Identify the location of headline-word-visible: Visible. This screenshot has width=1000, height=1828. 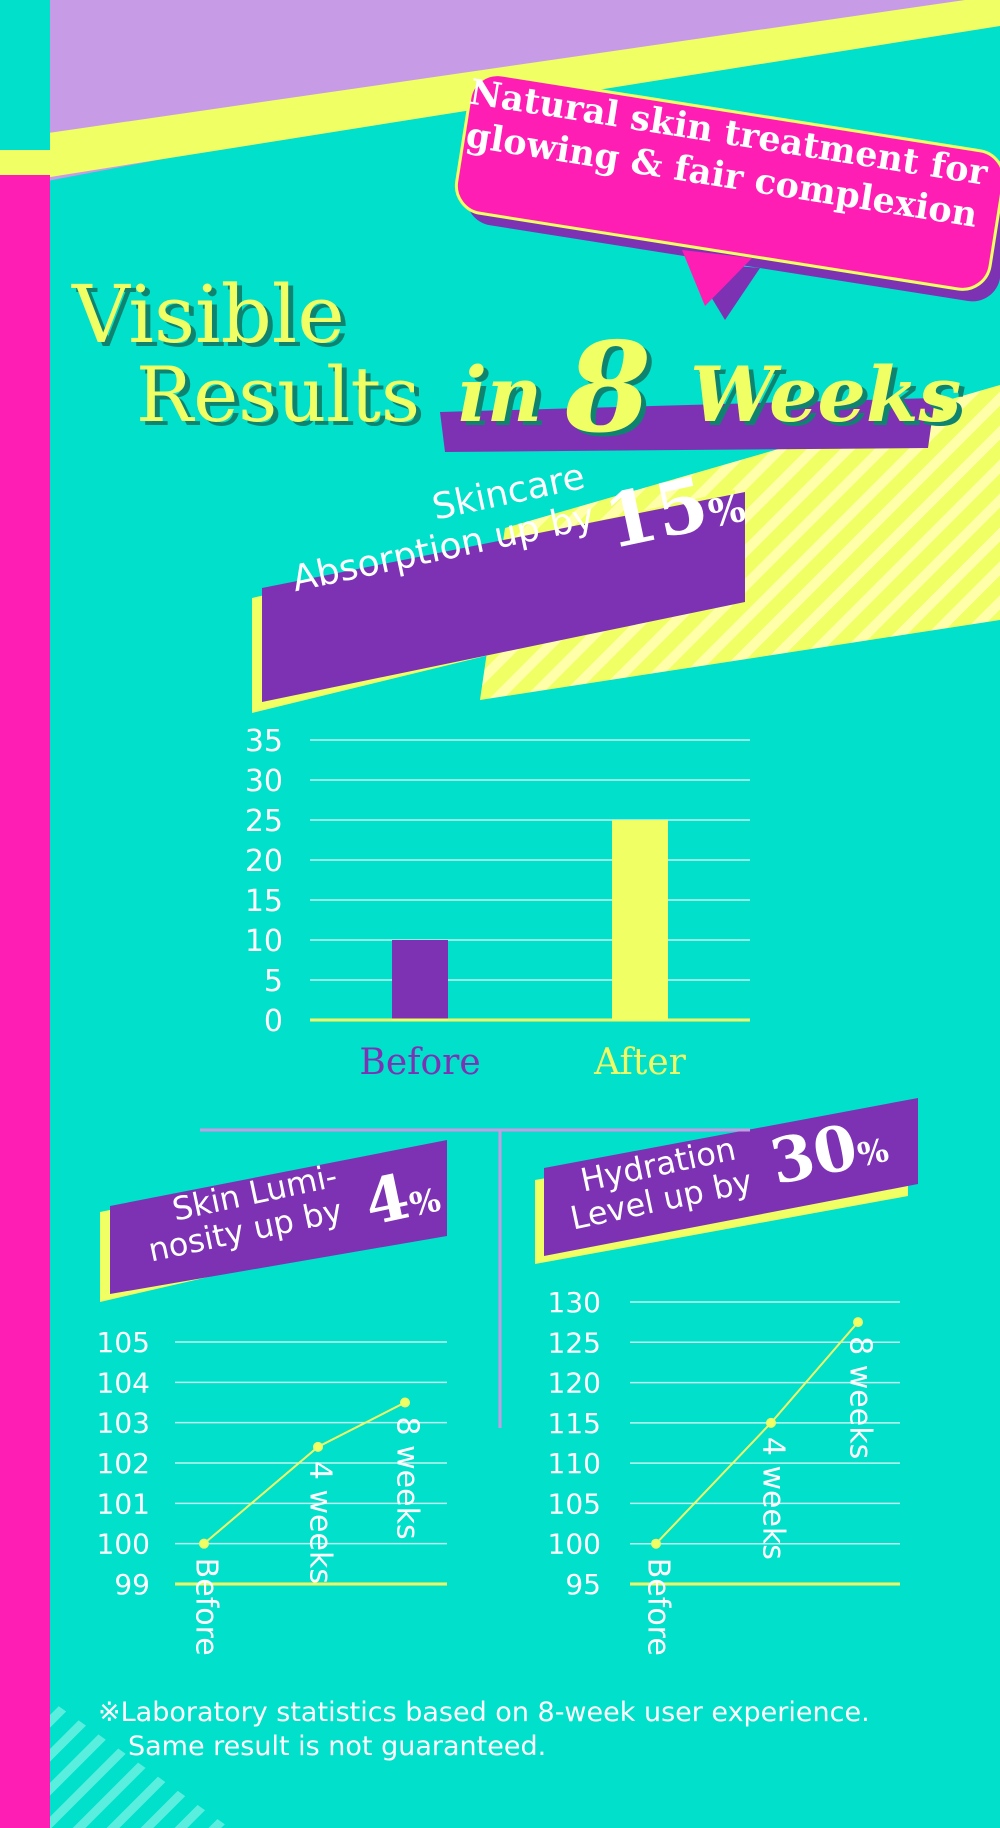
(208, 314).